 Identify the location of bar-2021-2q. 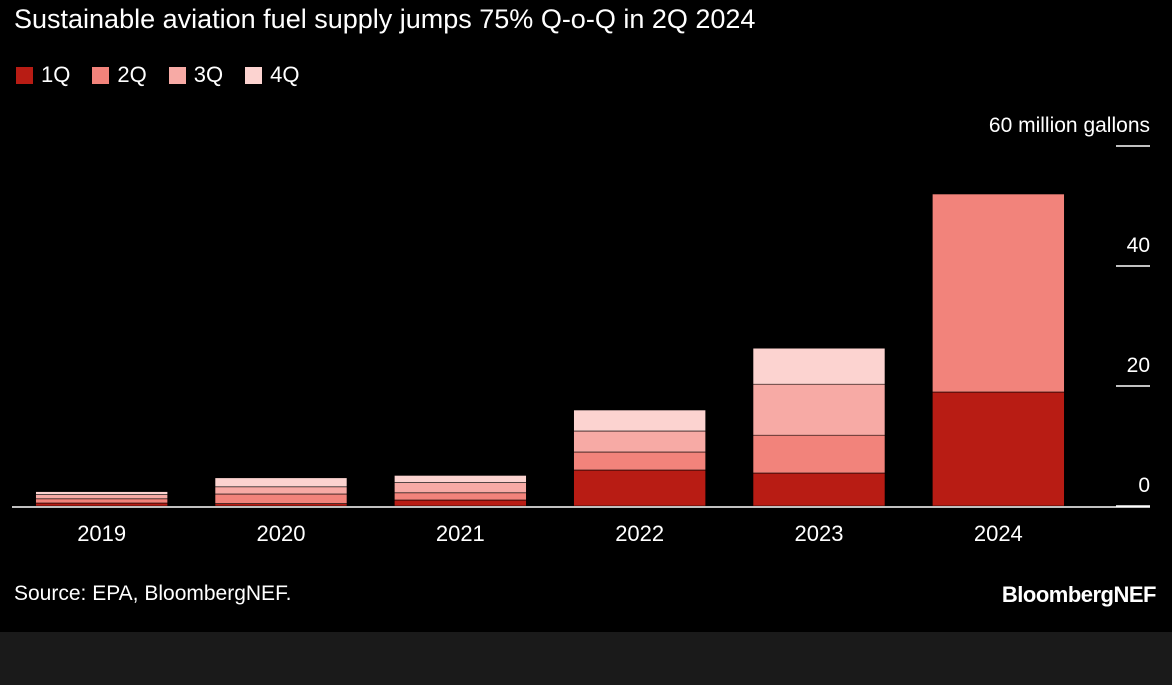
(460, 496).